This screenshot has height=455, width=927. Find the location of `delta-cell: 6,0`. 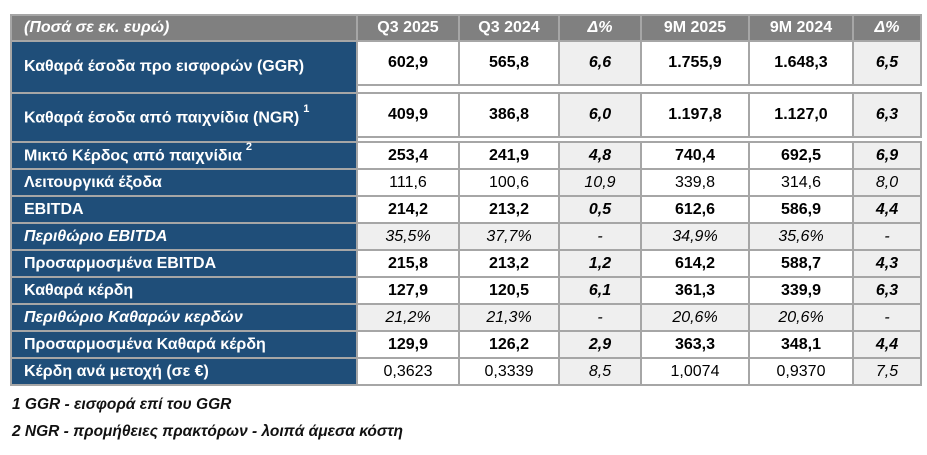

delta-cell: 6,0 is located at coordinates (600, 115).